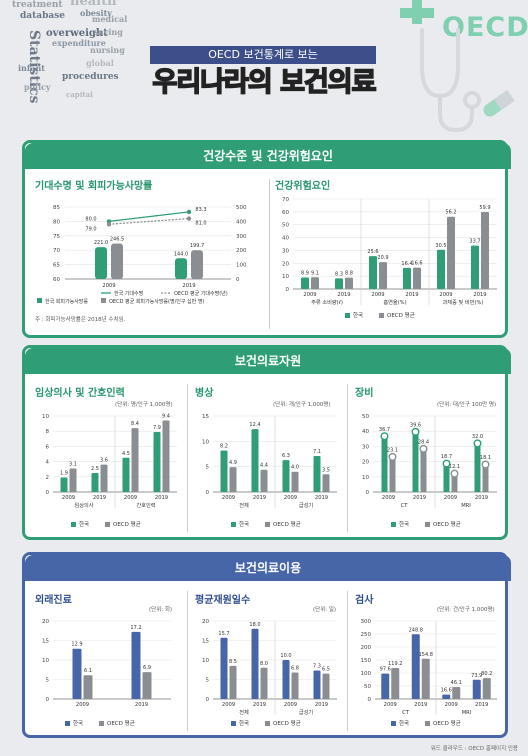 The height and width of the screenshot is (756, 528). I want to click on group-label: 임상의사, so click(83, 505).